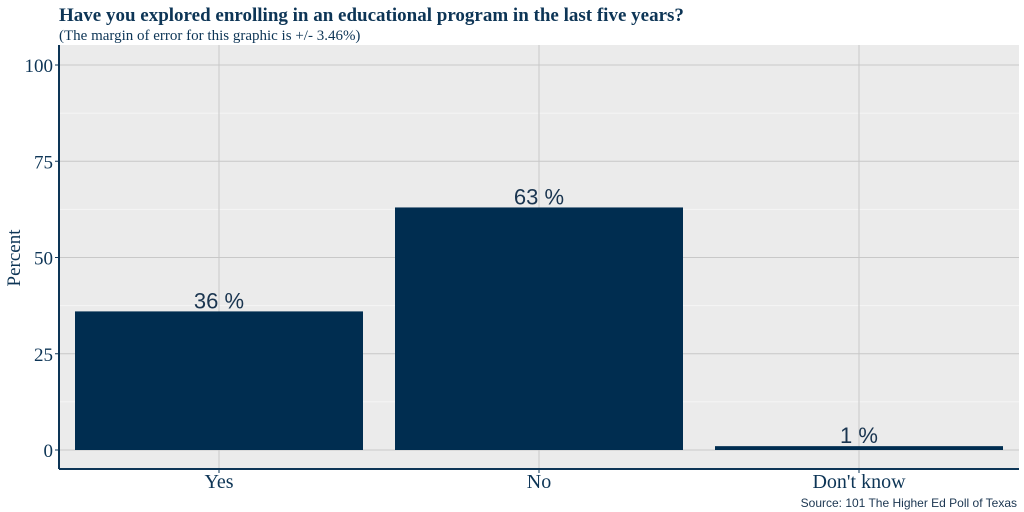 Image resolution: width=1024 pixels, height=512 pixels. I want to click on y-tick-label: 0, so click(49, 451).